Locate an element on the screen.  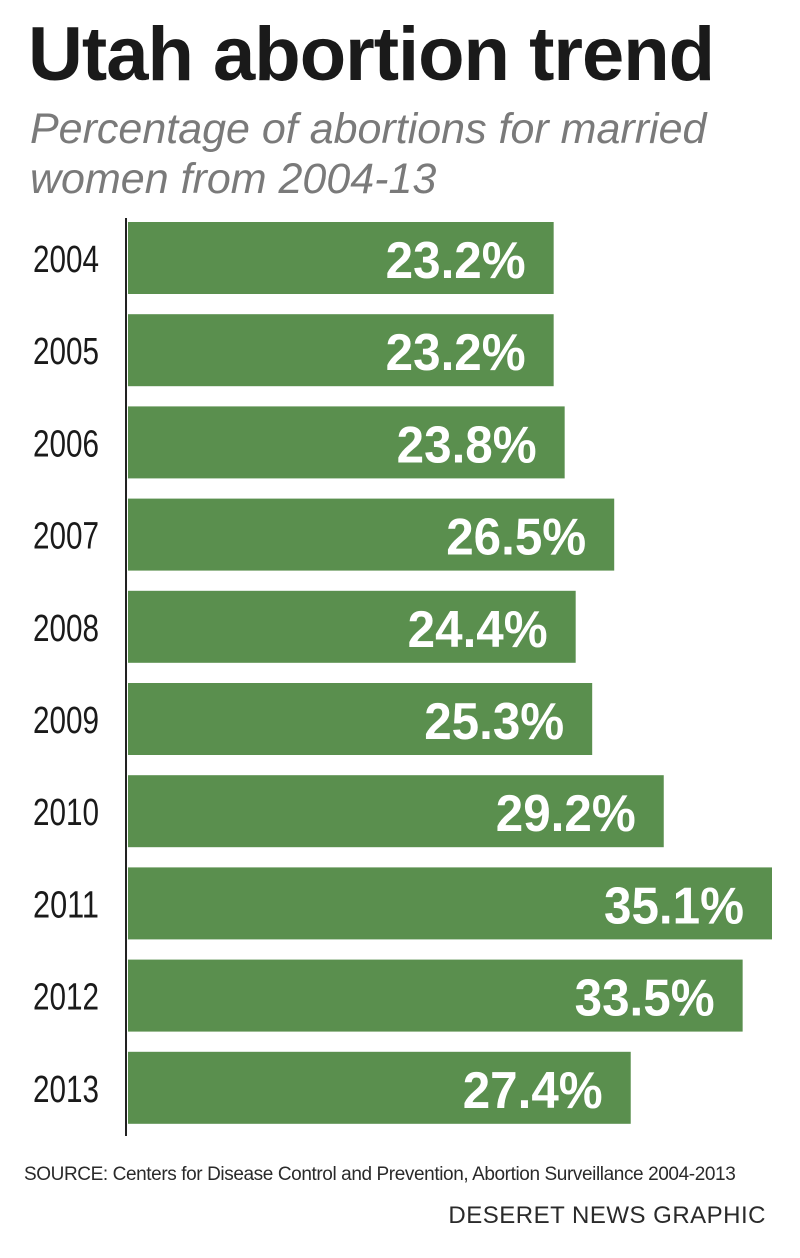
bar-2012 is located at coordinates (435, 995).